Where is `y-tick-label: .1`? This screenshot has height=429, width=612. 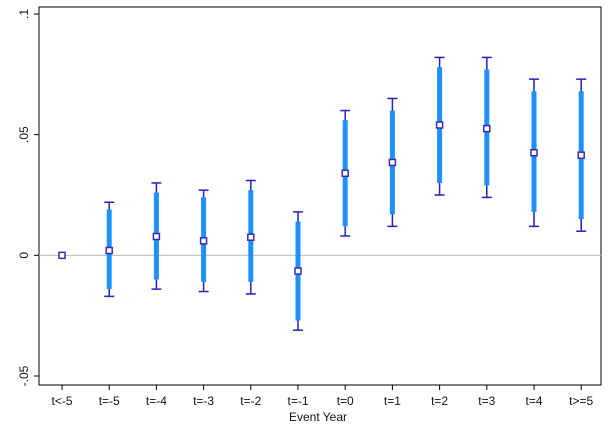 y-tick-label: .1 is located at coordinates (24, 14).